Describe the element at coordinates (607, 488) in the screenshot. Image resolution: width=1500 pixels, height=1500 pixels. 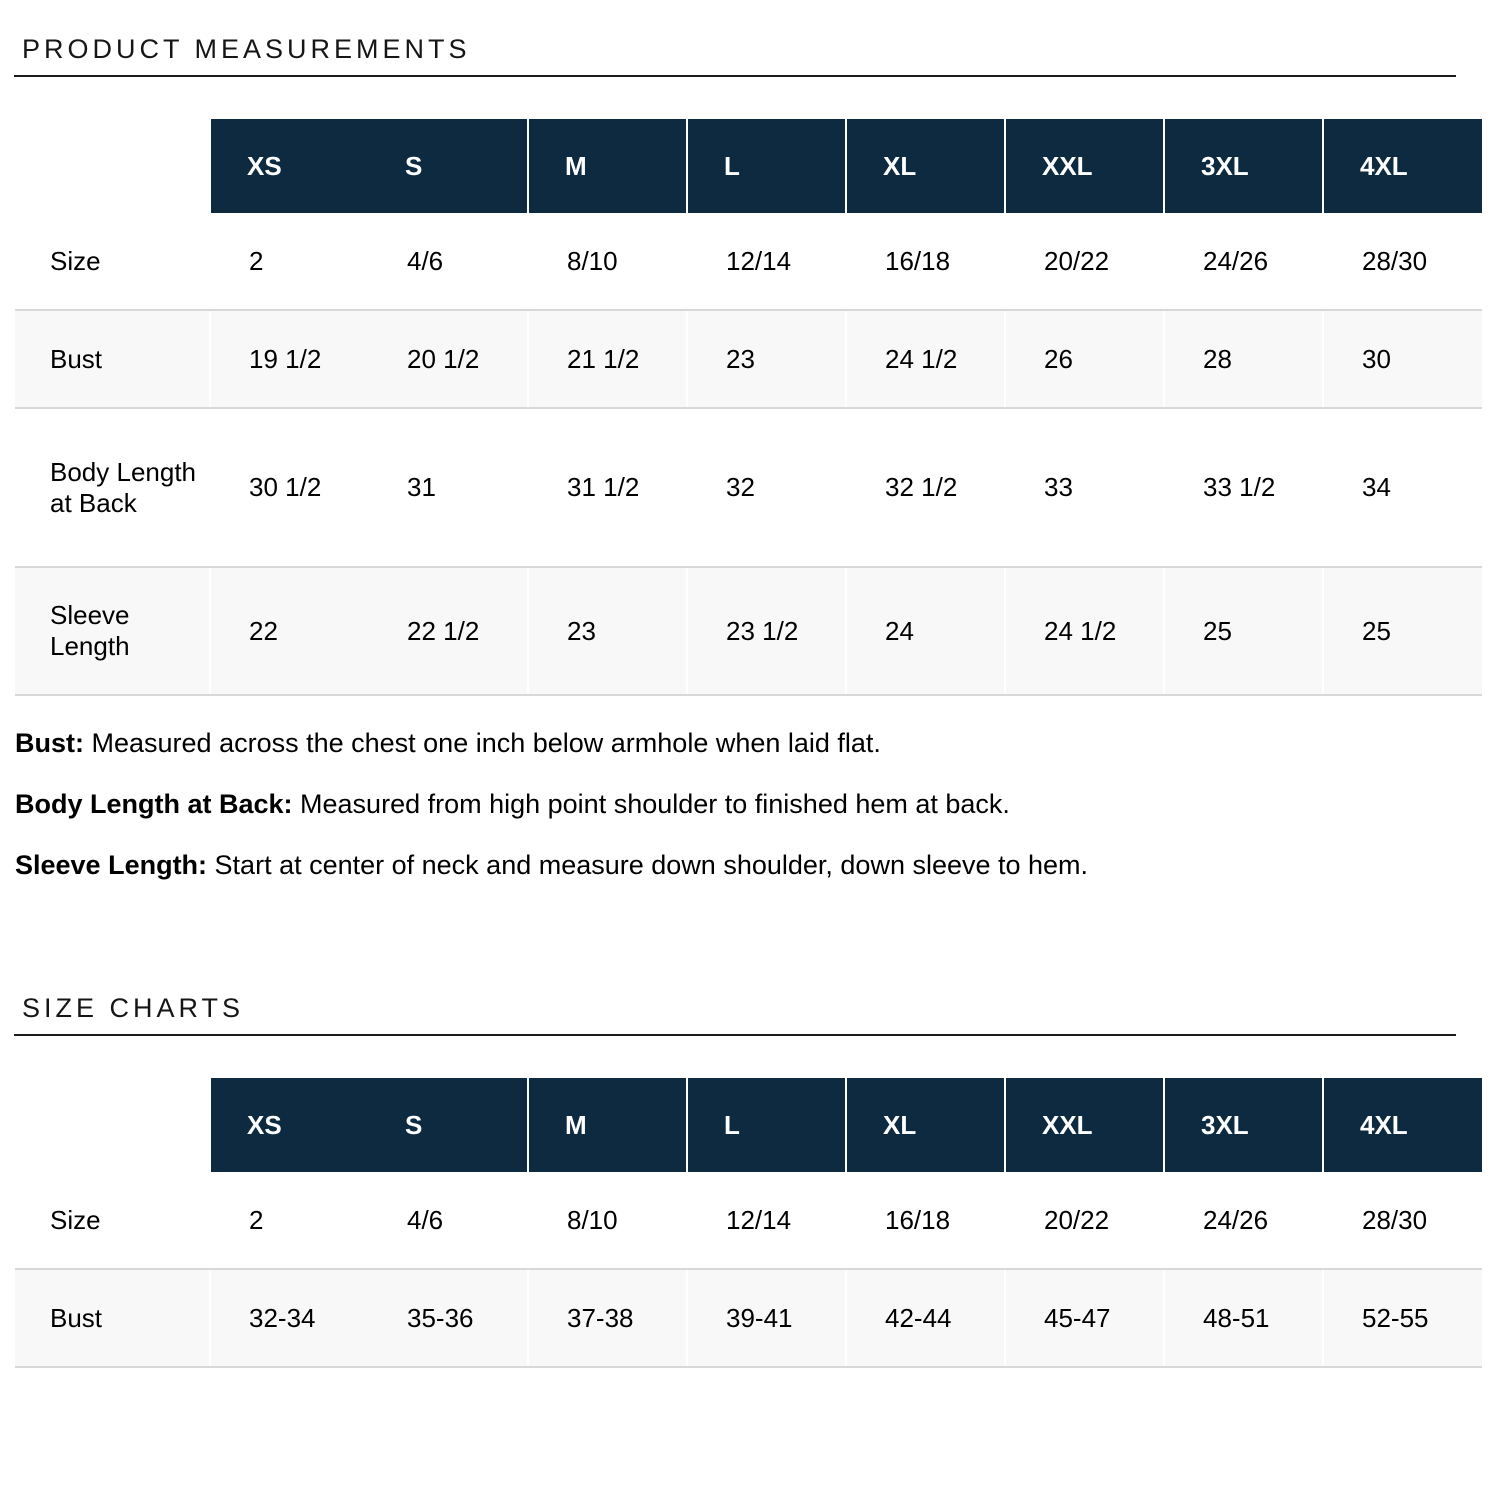
I see `cell-value: 31 1/2` at that location.